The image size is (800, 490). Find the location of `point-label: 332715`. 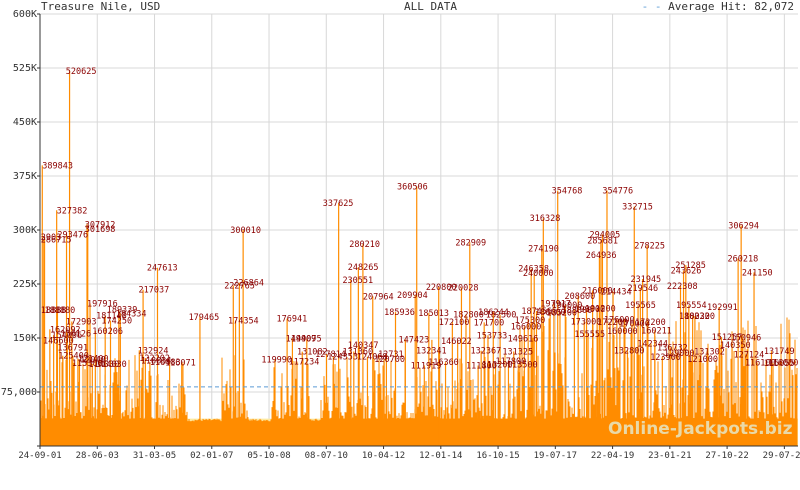

point-label: 332715 is located at coordinates (637, 207).